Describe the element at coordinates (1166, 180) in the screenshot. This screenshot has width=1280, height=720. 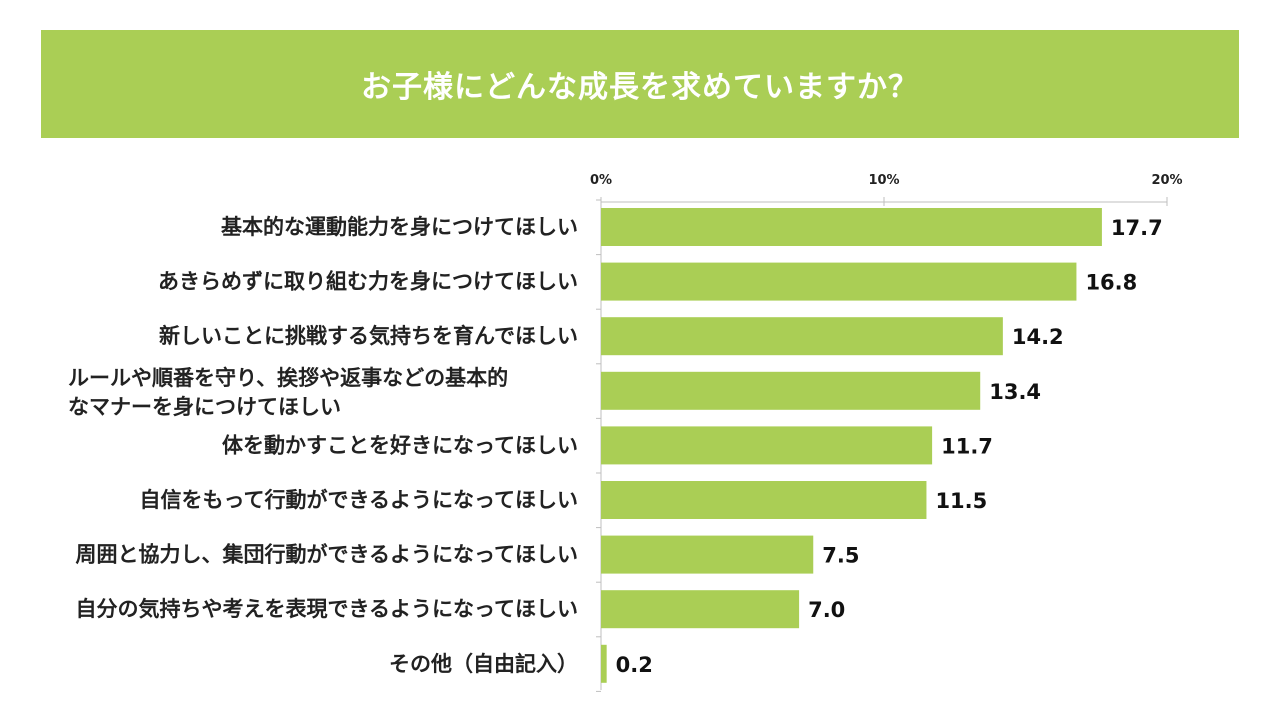
I see `x-tick-label: 20%` at that location.